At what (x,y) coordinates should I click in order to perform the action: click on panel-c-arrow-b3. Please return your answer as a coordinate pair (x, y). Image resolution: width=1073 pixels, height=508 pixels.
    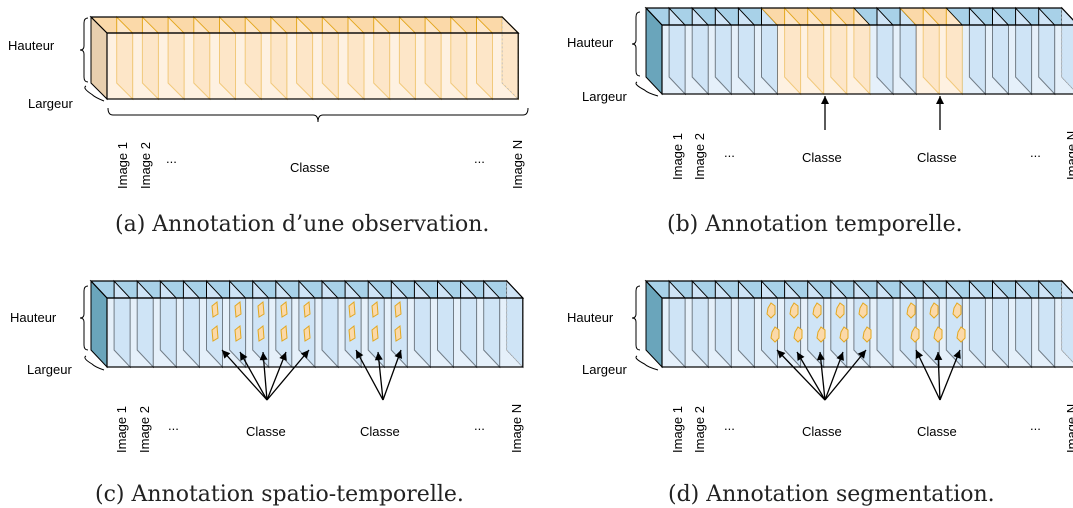
    Looking at the image, I should click on (392, 375).